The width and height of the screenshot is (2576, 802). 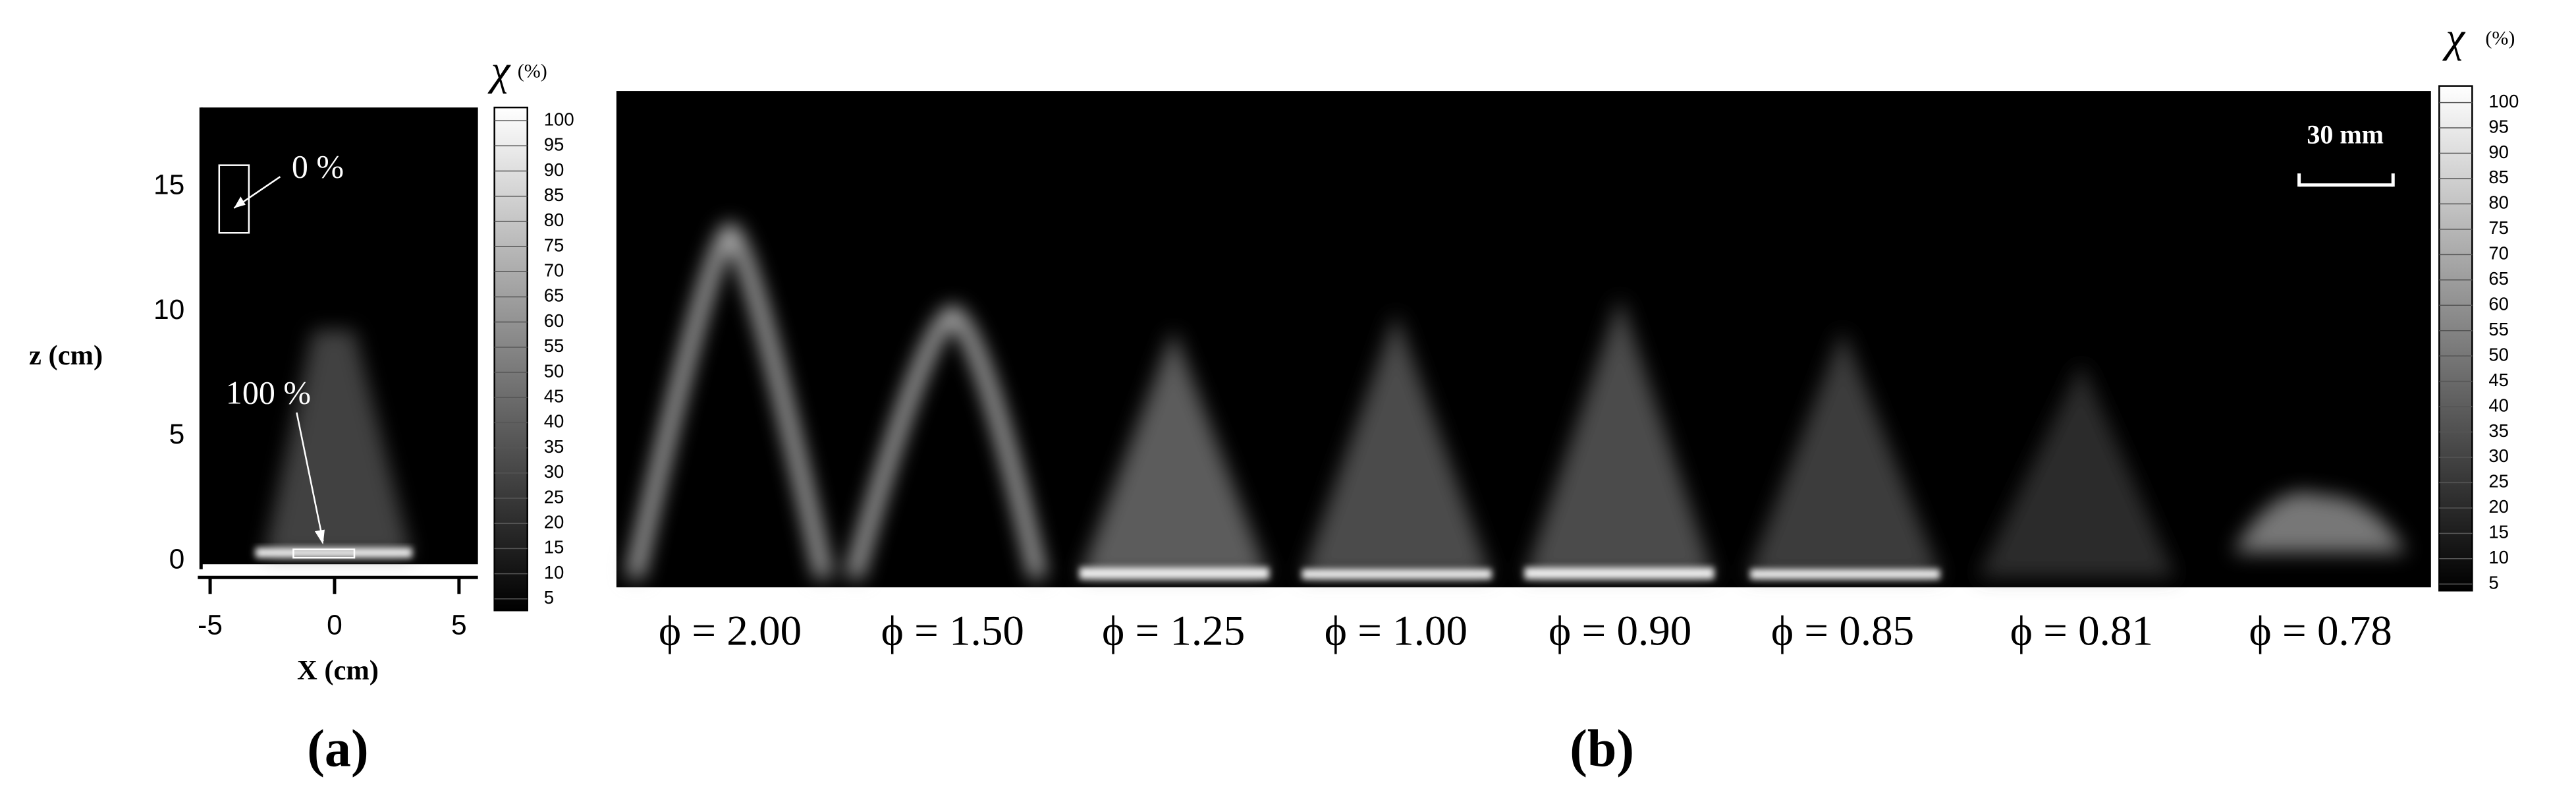 I want to click on arrow, so click(x=310, y=477).